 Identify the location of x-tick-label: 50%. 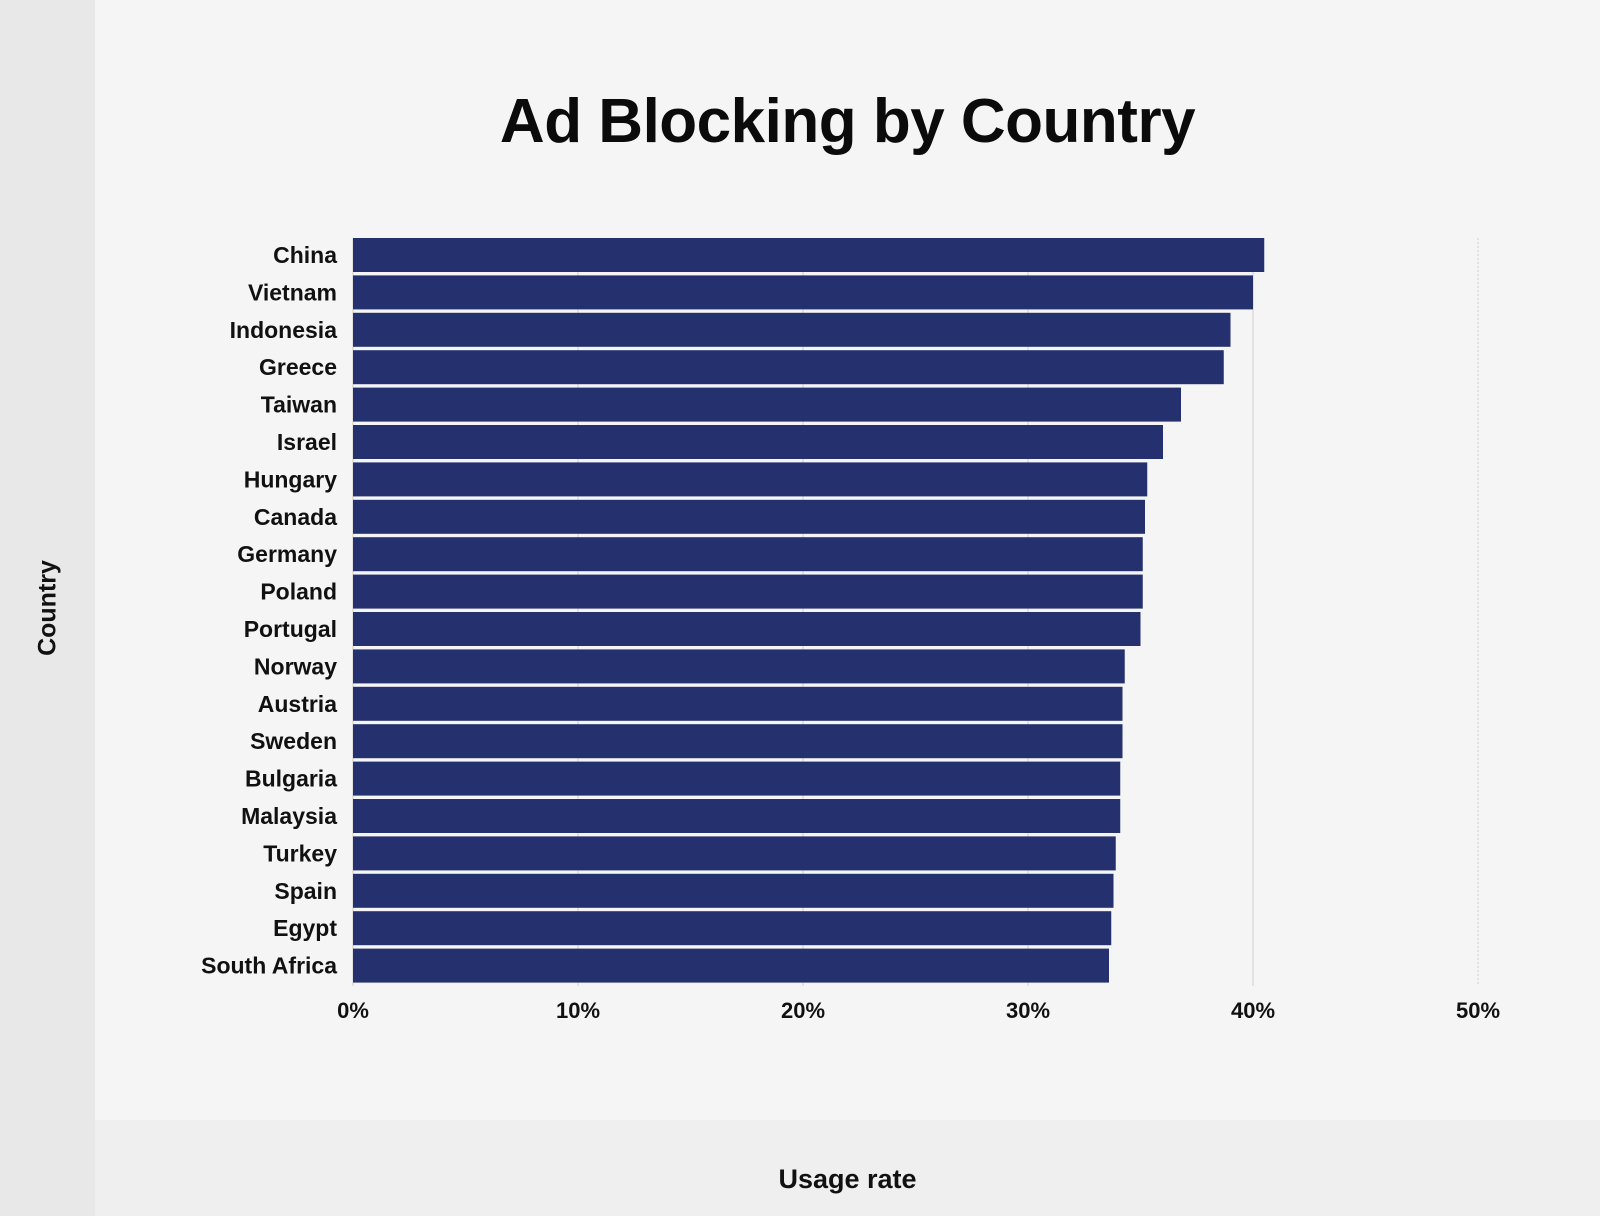
(1478, 1010).